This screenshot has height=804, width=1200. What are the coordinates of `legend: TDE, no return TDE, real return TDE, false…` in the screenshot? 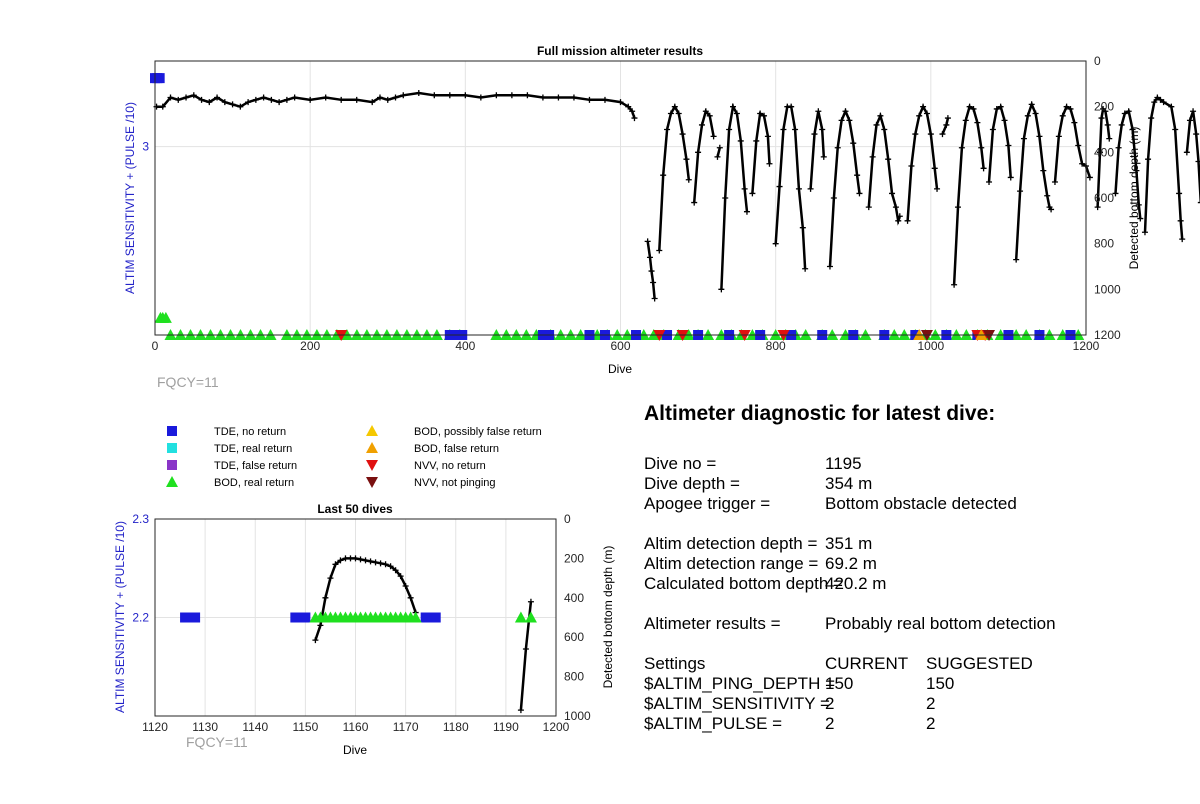 It's located at (354, 457).